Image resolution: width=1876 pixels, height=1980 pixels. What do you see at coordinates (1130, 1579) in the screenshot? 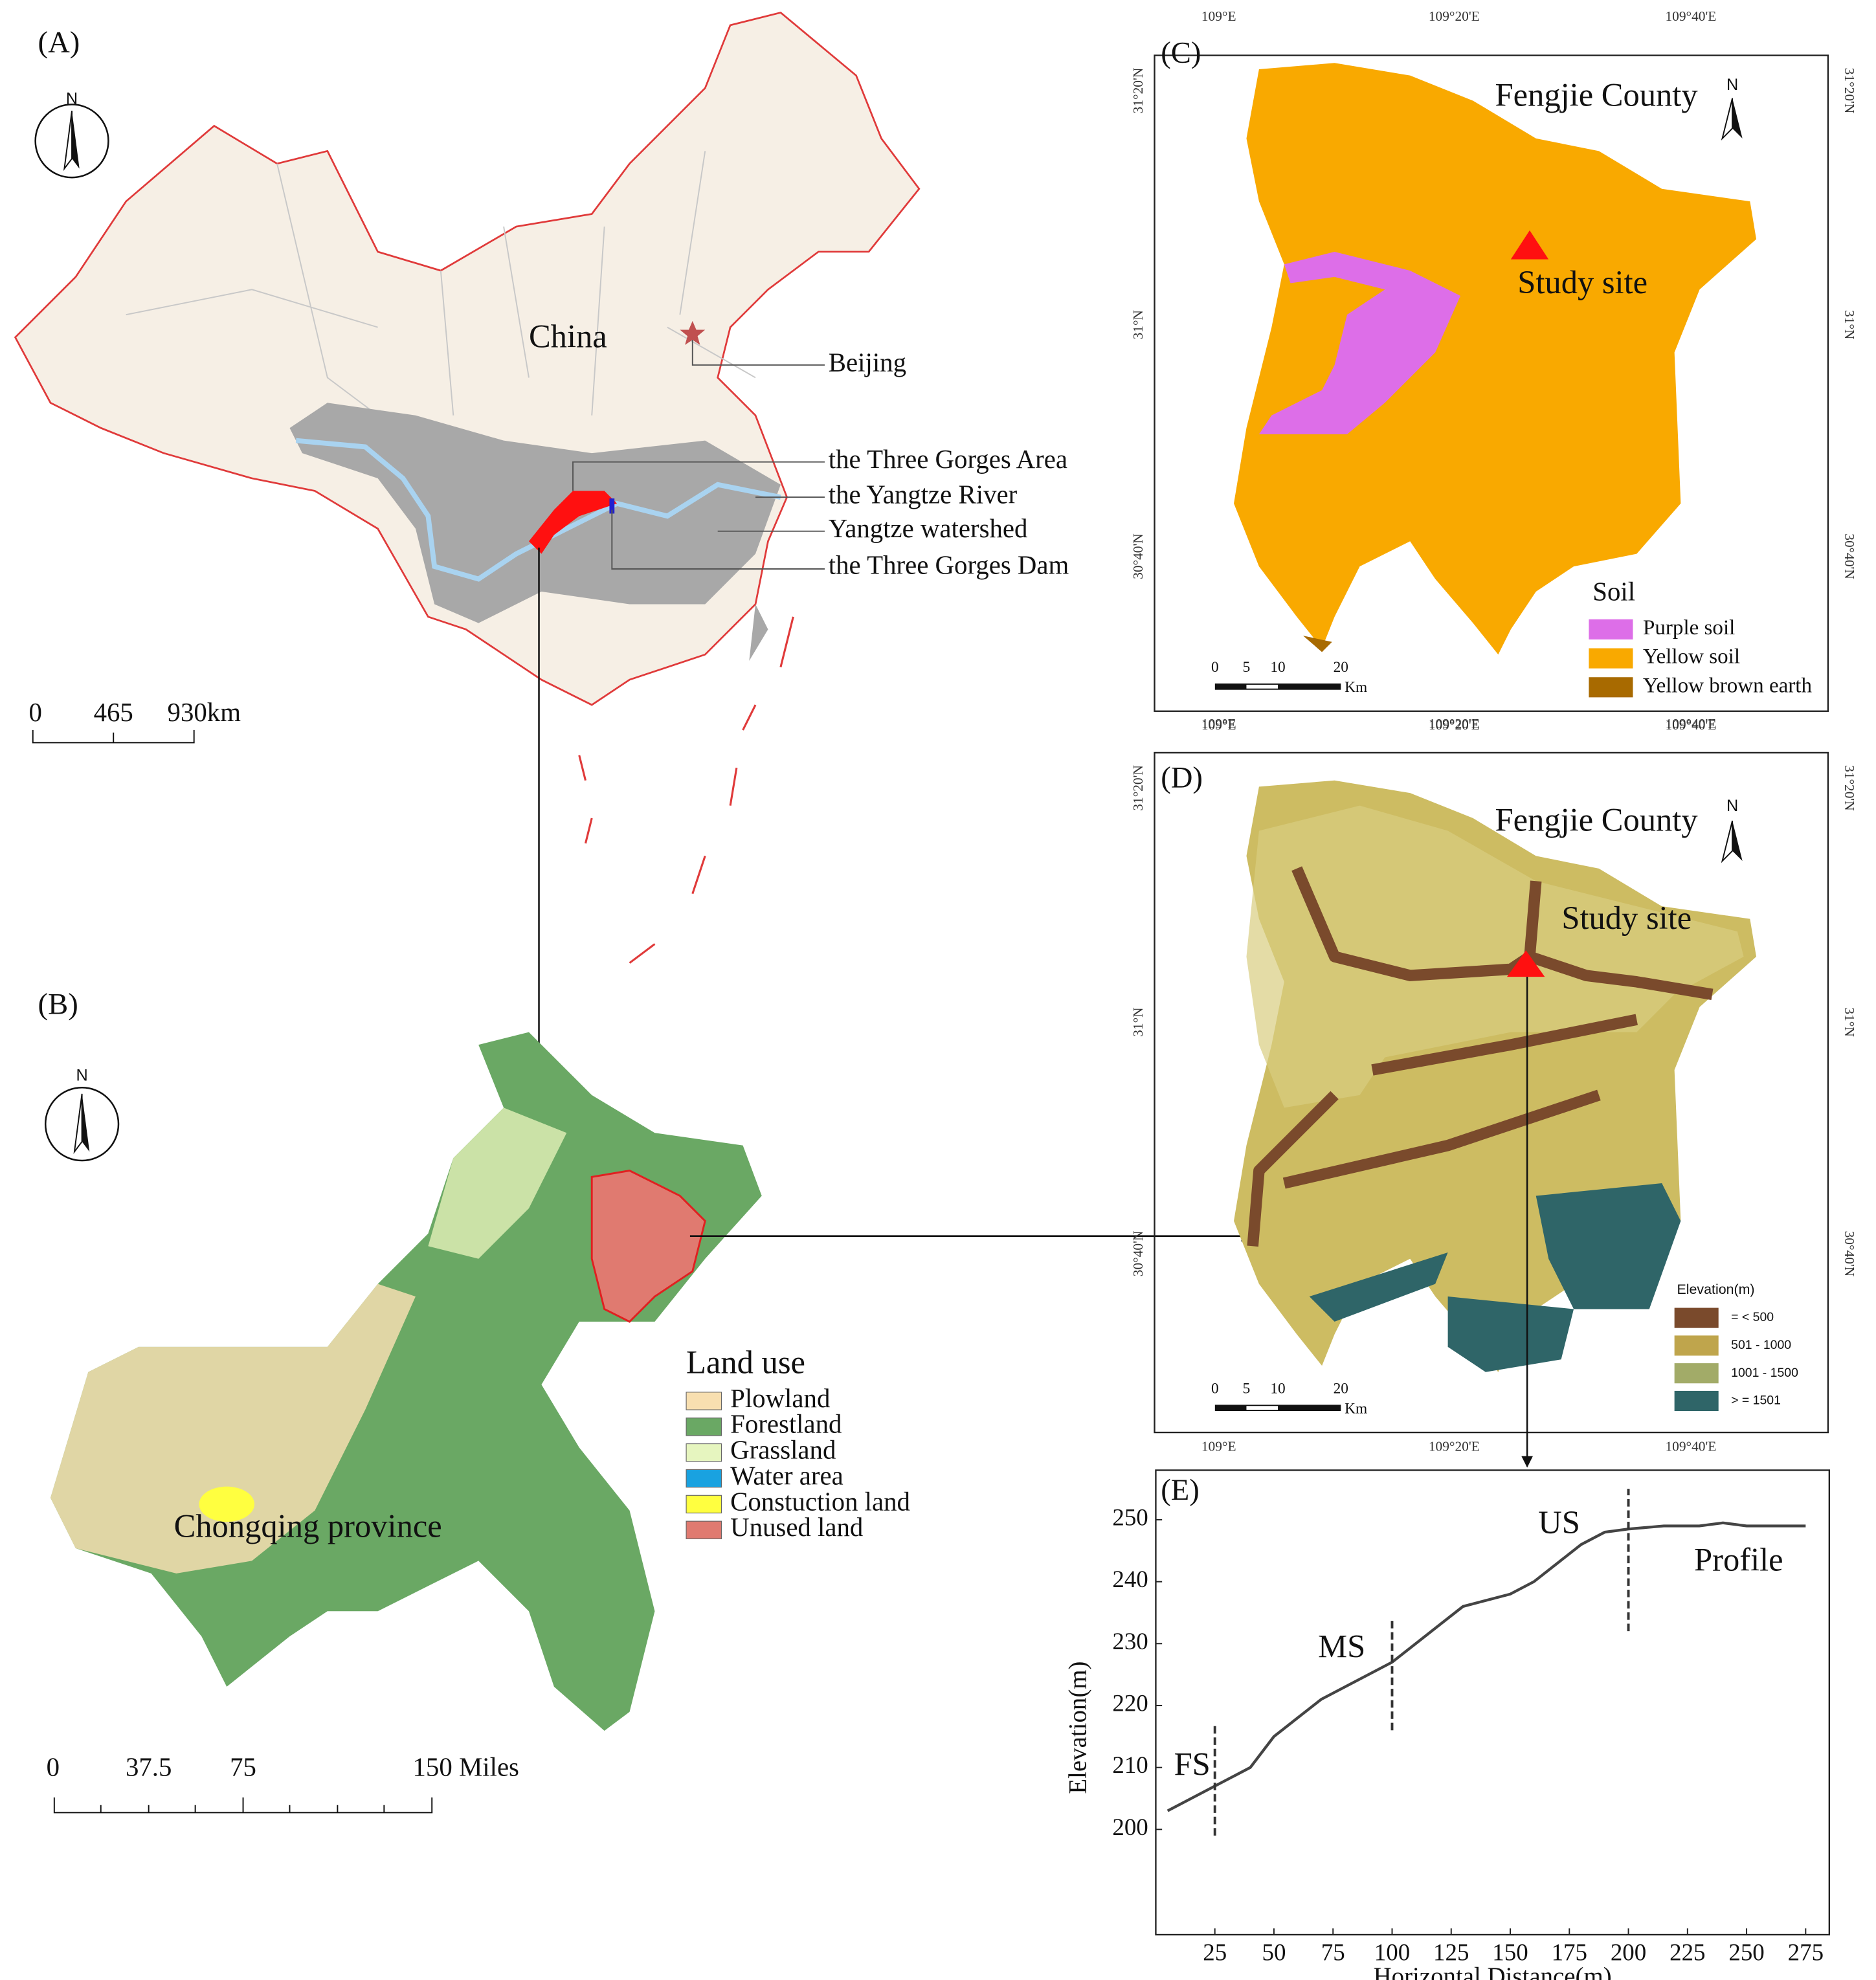
I see `y-tick-label: 240` at bounding box center [1130, 1579].